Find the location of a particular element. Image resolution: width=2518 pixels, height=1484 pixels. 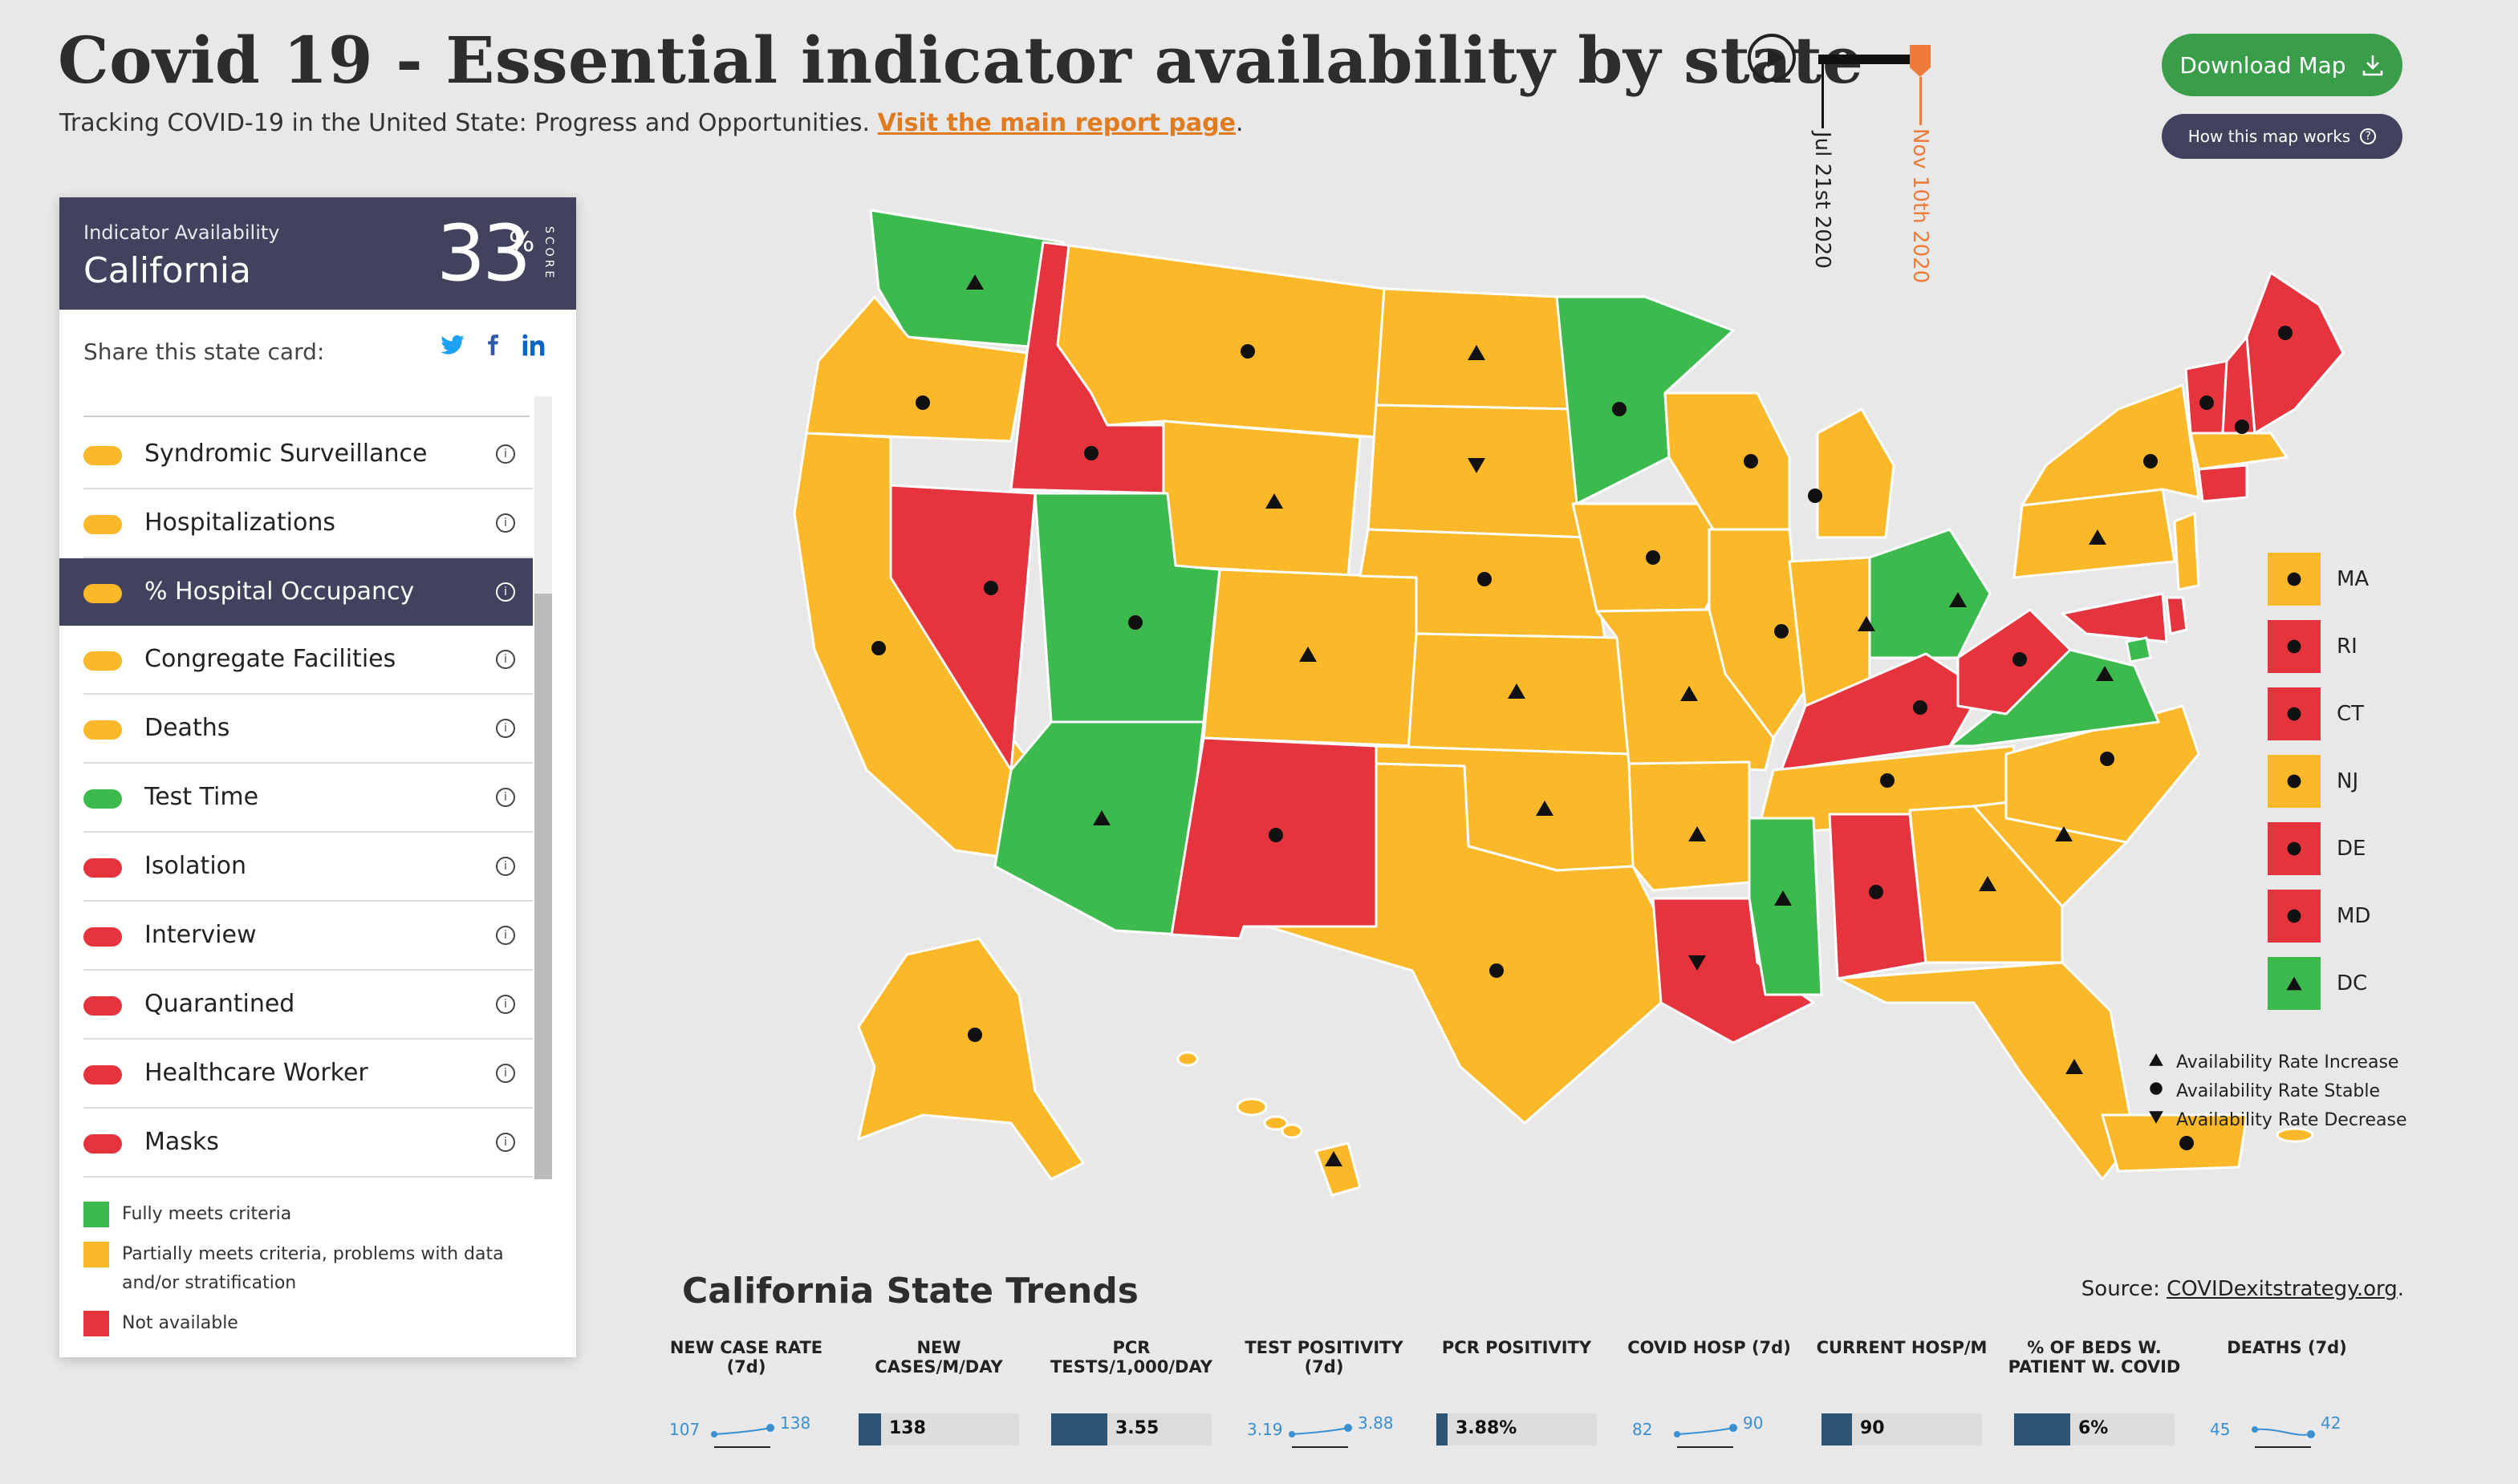

facebook-icon is located at coordinates (492, 345).